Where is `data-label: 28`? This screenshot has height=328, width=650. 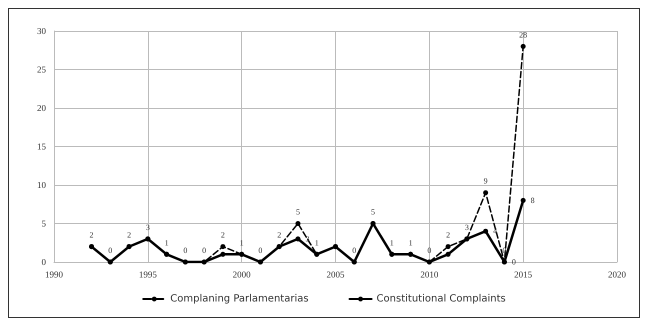
data-label: 28 is located at coordinates (523, 35).